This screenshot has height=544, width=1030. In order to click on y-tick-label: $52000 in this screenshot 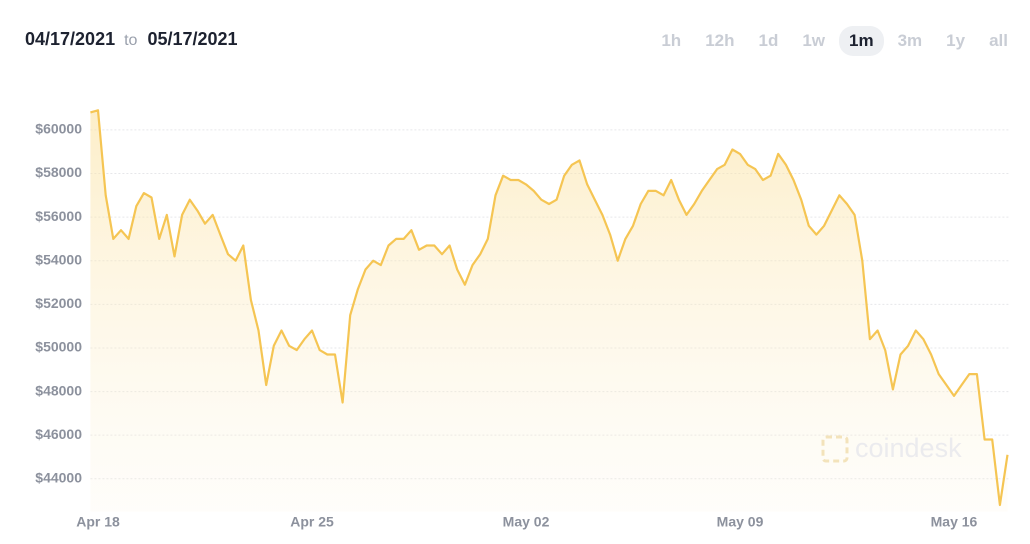, I will do `click(58, 303)`.